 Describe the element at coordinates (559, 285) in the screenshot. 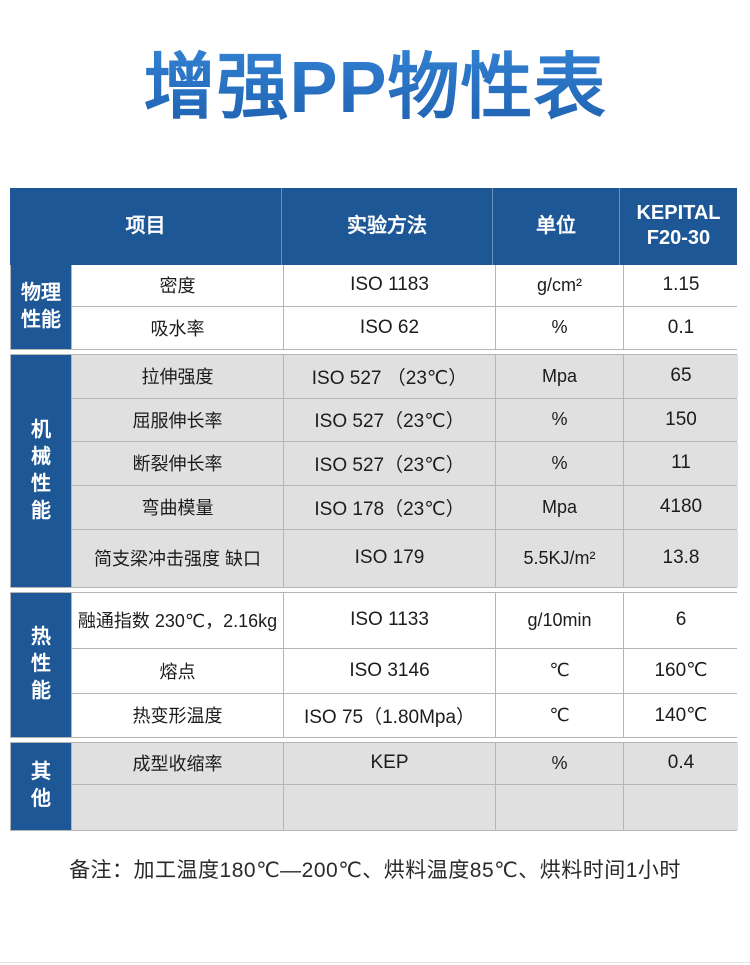

I see `cell-unit: g/cm²` at that location.